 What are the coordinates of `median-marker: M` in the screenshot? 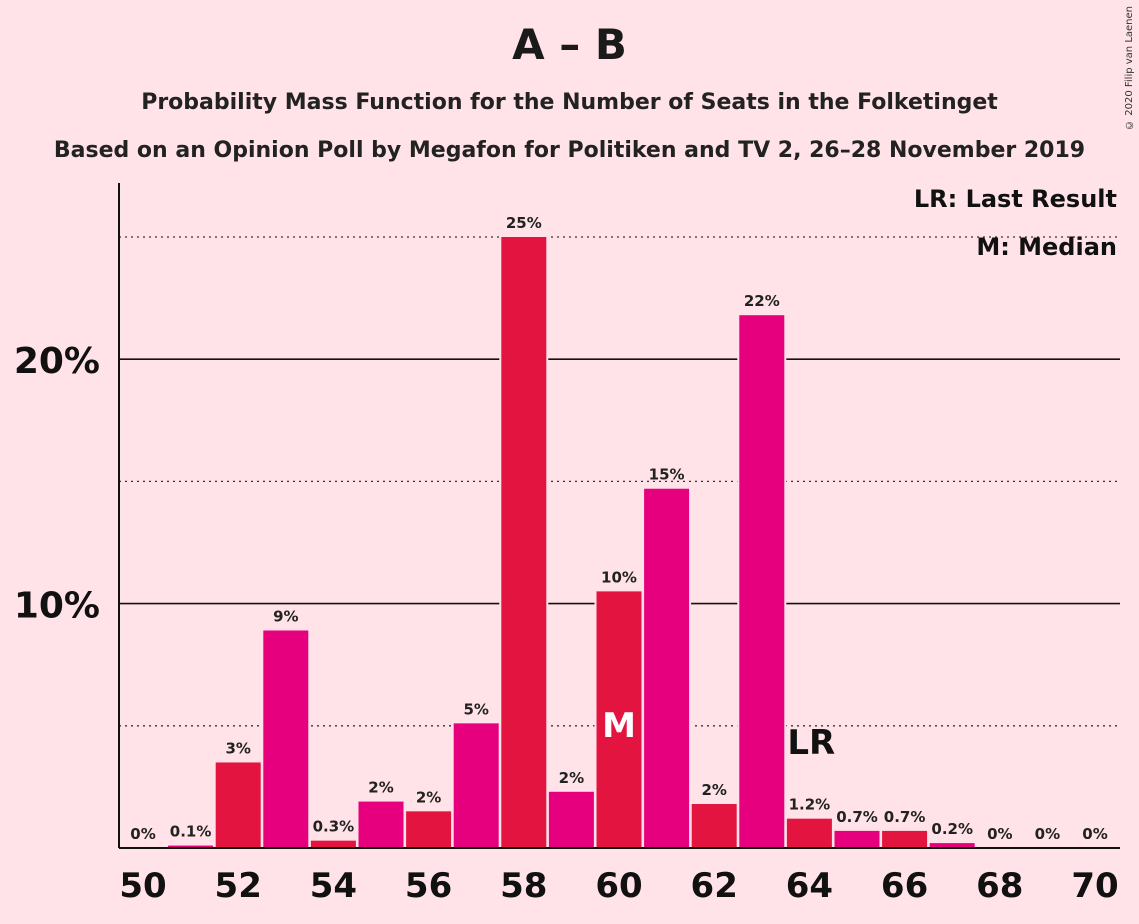 It's located at (619, 726).